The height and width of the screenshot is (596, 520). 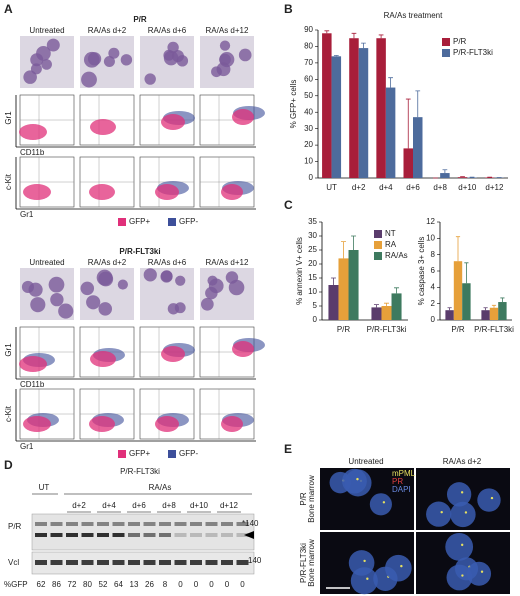 I want to click on x-tick-label: P/R-FLT3ki, so click(x=387, y=329).